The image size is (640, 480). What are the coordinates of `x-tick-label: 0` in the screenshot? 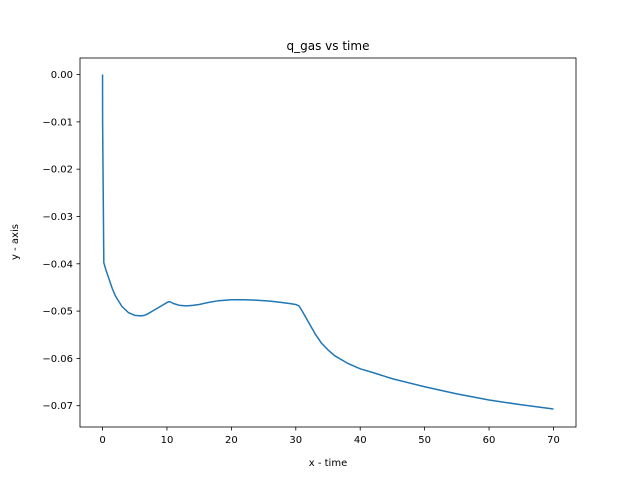 It's located at (102, 440).